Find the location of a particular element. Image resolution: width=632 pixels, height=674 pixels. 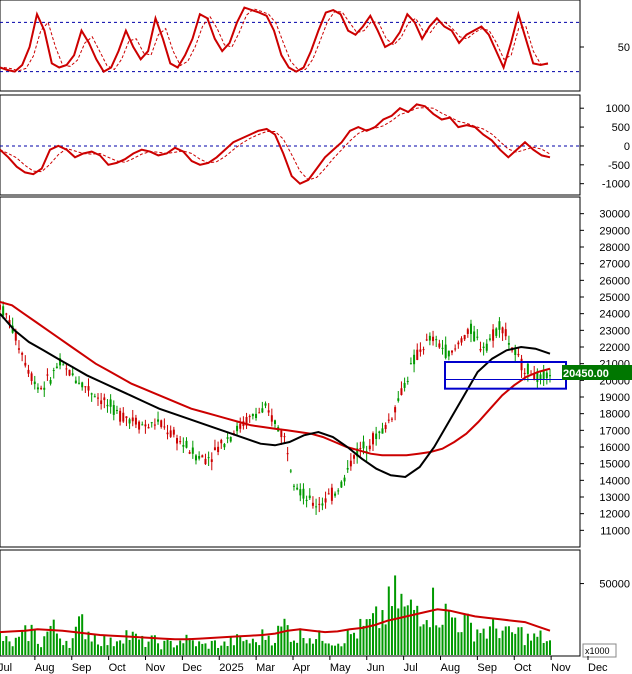

volume-bars is located at coordinates (275, 615).